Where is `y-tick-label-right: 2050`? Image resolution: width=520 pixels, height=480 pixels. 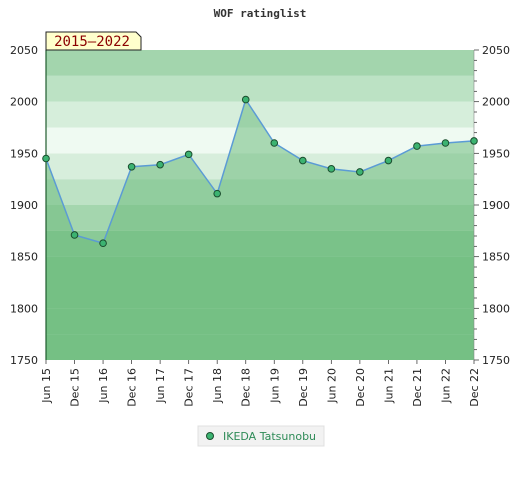
y-tick-label-right: 2050 is located at coordinates (496, 50).